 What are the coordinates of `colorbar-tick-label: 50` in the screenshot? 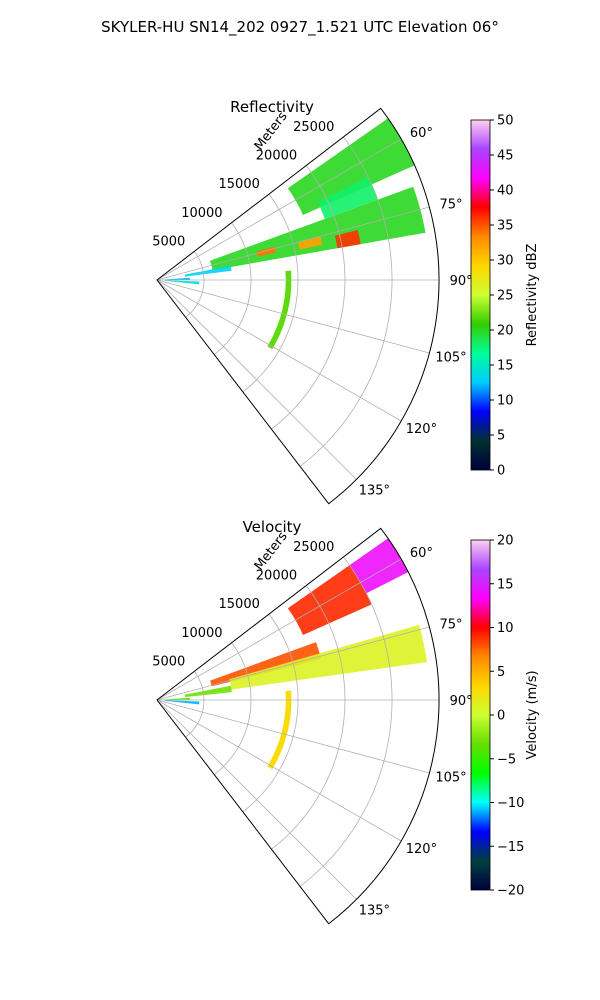 It's located at (505, 121).